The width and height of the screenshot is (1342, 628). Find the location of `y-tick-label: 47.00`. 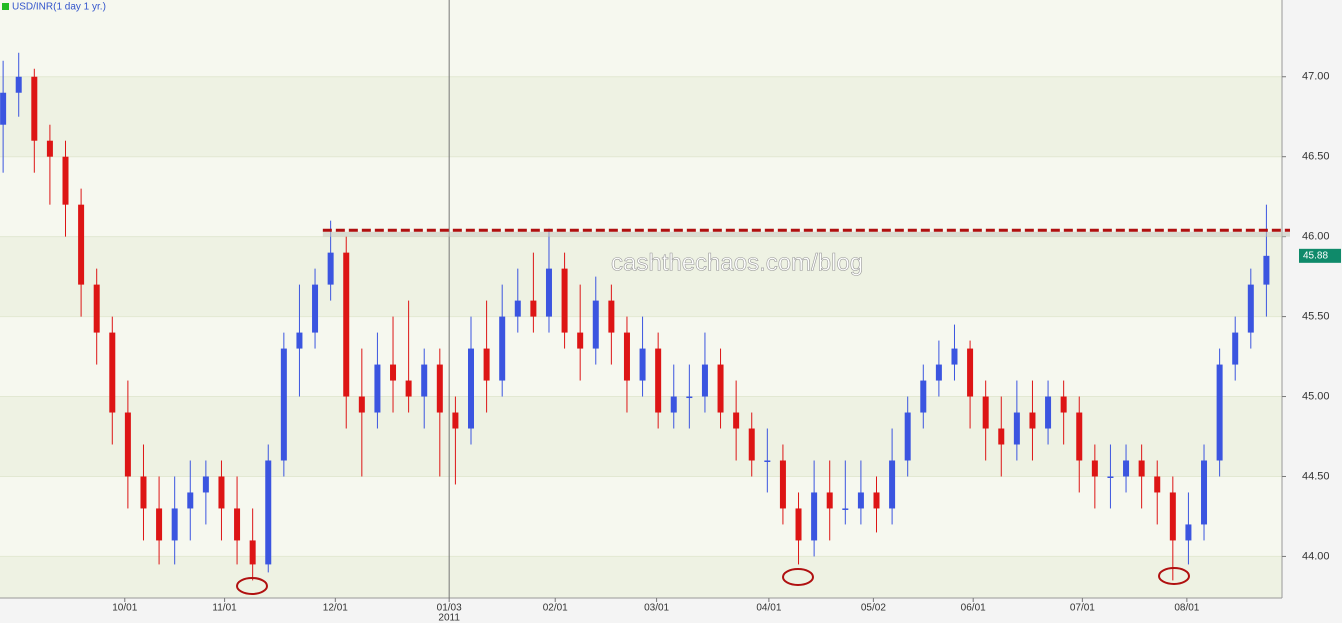

y-tick-label: 47.00 is located at coordinates (1316, 77).